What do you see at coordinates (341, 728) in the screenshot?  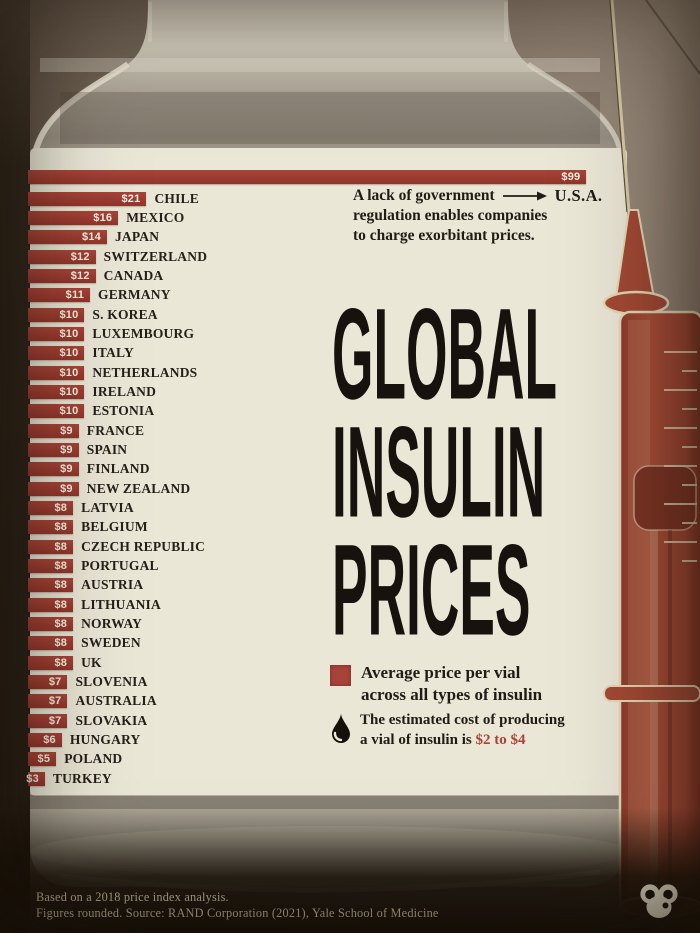 I see `droplet-icon` at bounding box center [341, 728].